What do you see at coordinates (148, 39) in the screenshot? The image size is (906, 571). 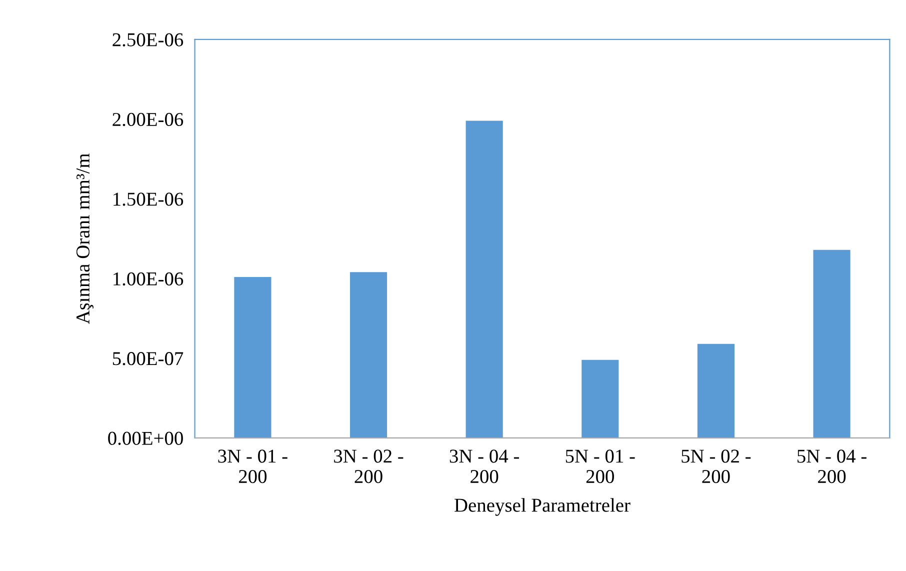 I see `y-tick-label: 2.50E-06` at bounding box center [148, 39].